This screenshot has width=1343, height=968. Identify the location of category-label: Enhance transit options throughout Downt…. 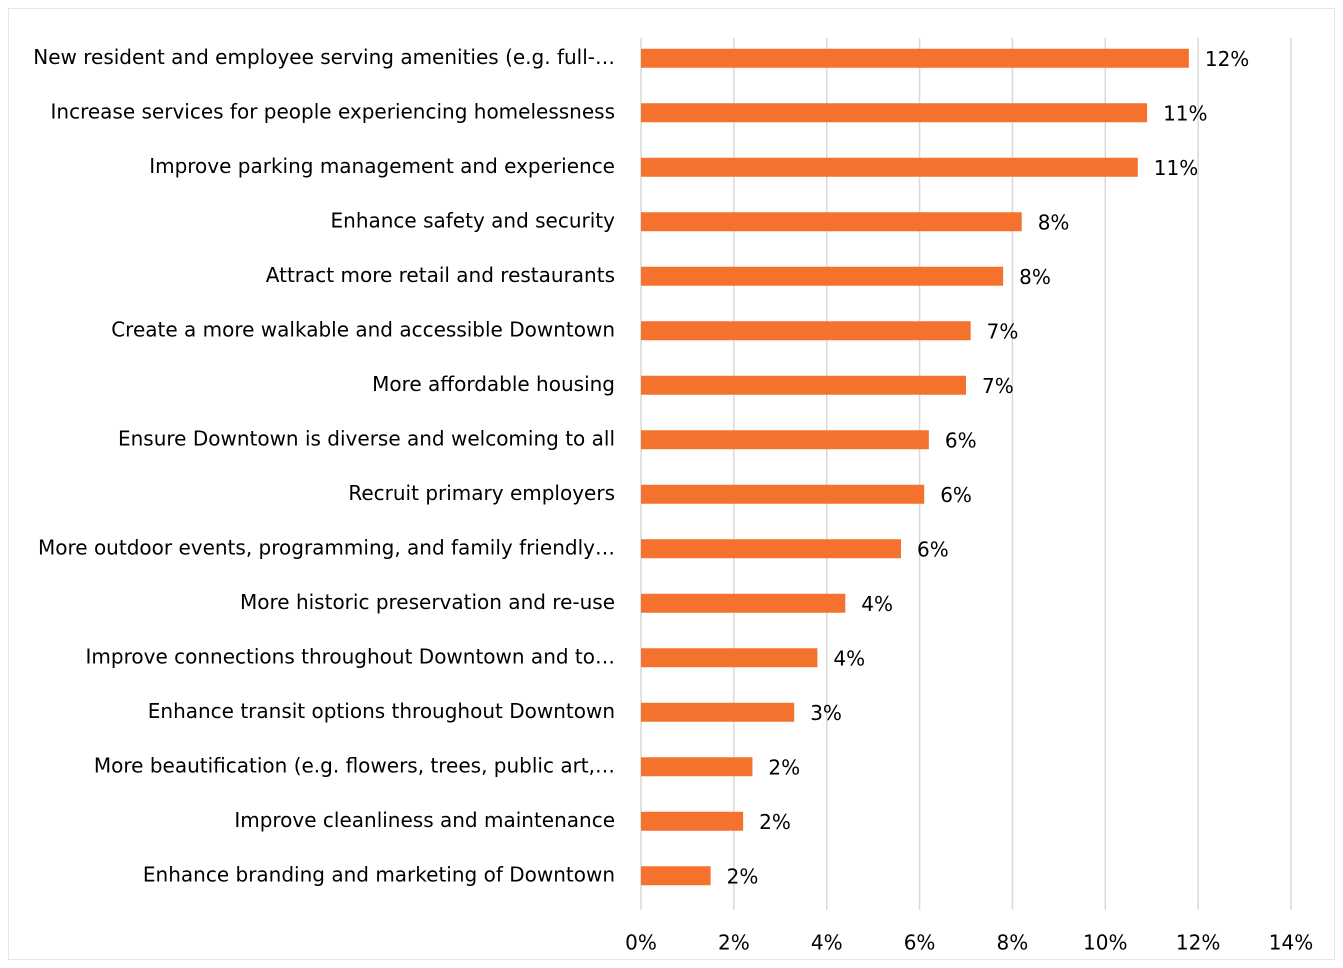
(381, 711).